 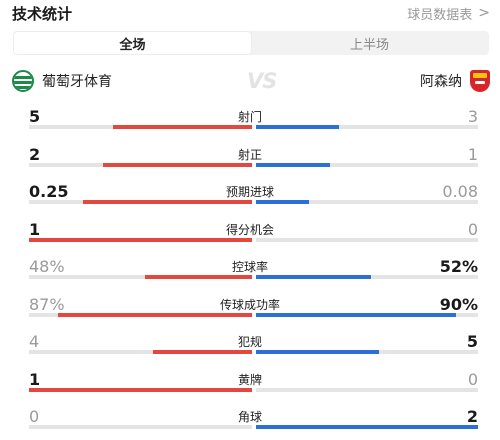 I want to click on stat-row: 4 犯规 5, so click(x=250, y=348).